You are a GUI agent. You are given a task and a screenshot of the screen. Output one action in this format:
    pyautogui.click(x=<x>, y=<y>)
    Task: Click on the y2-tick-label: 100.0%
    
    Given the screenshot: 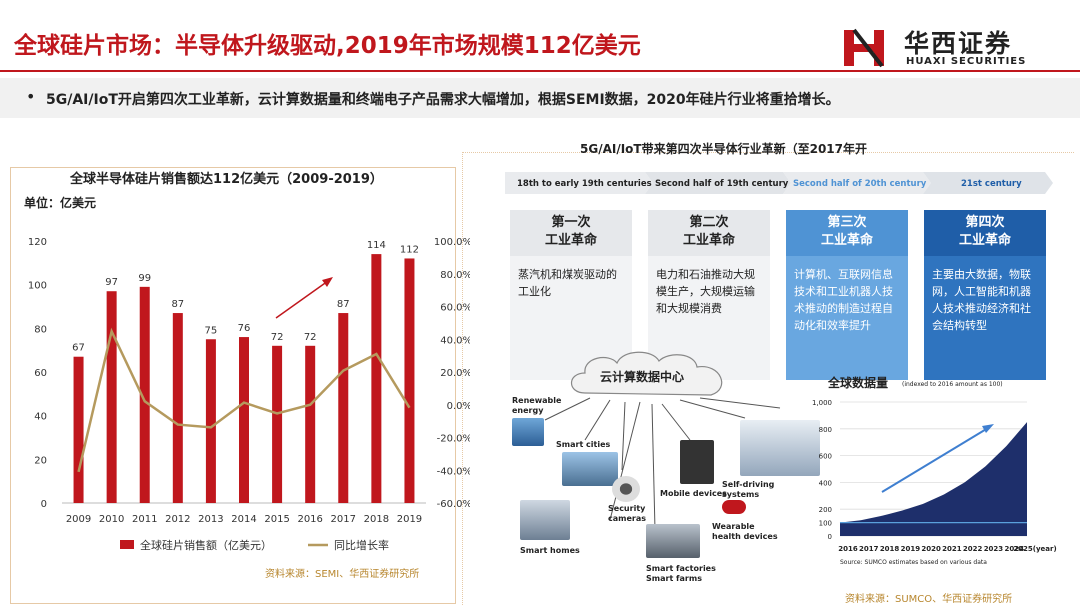 What is the action you would take?
    pyautogui.click(x=452, y=242)
    